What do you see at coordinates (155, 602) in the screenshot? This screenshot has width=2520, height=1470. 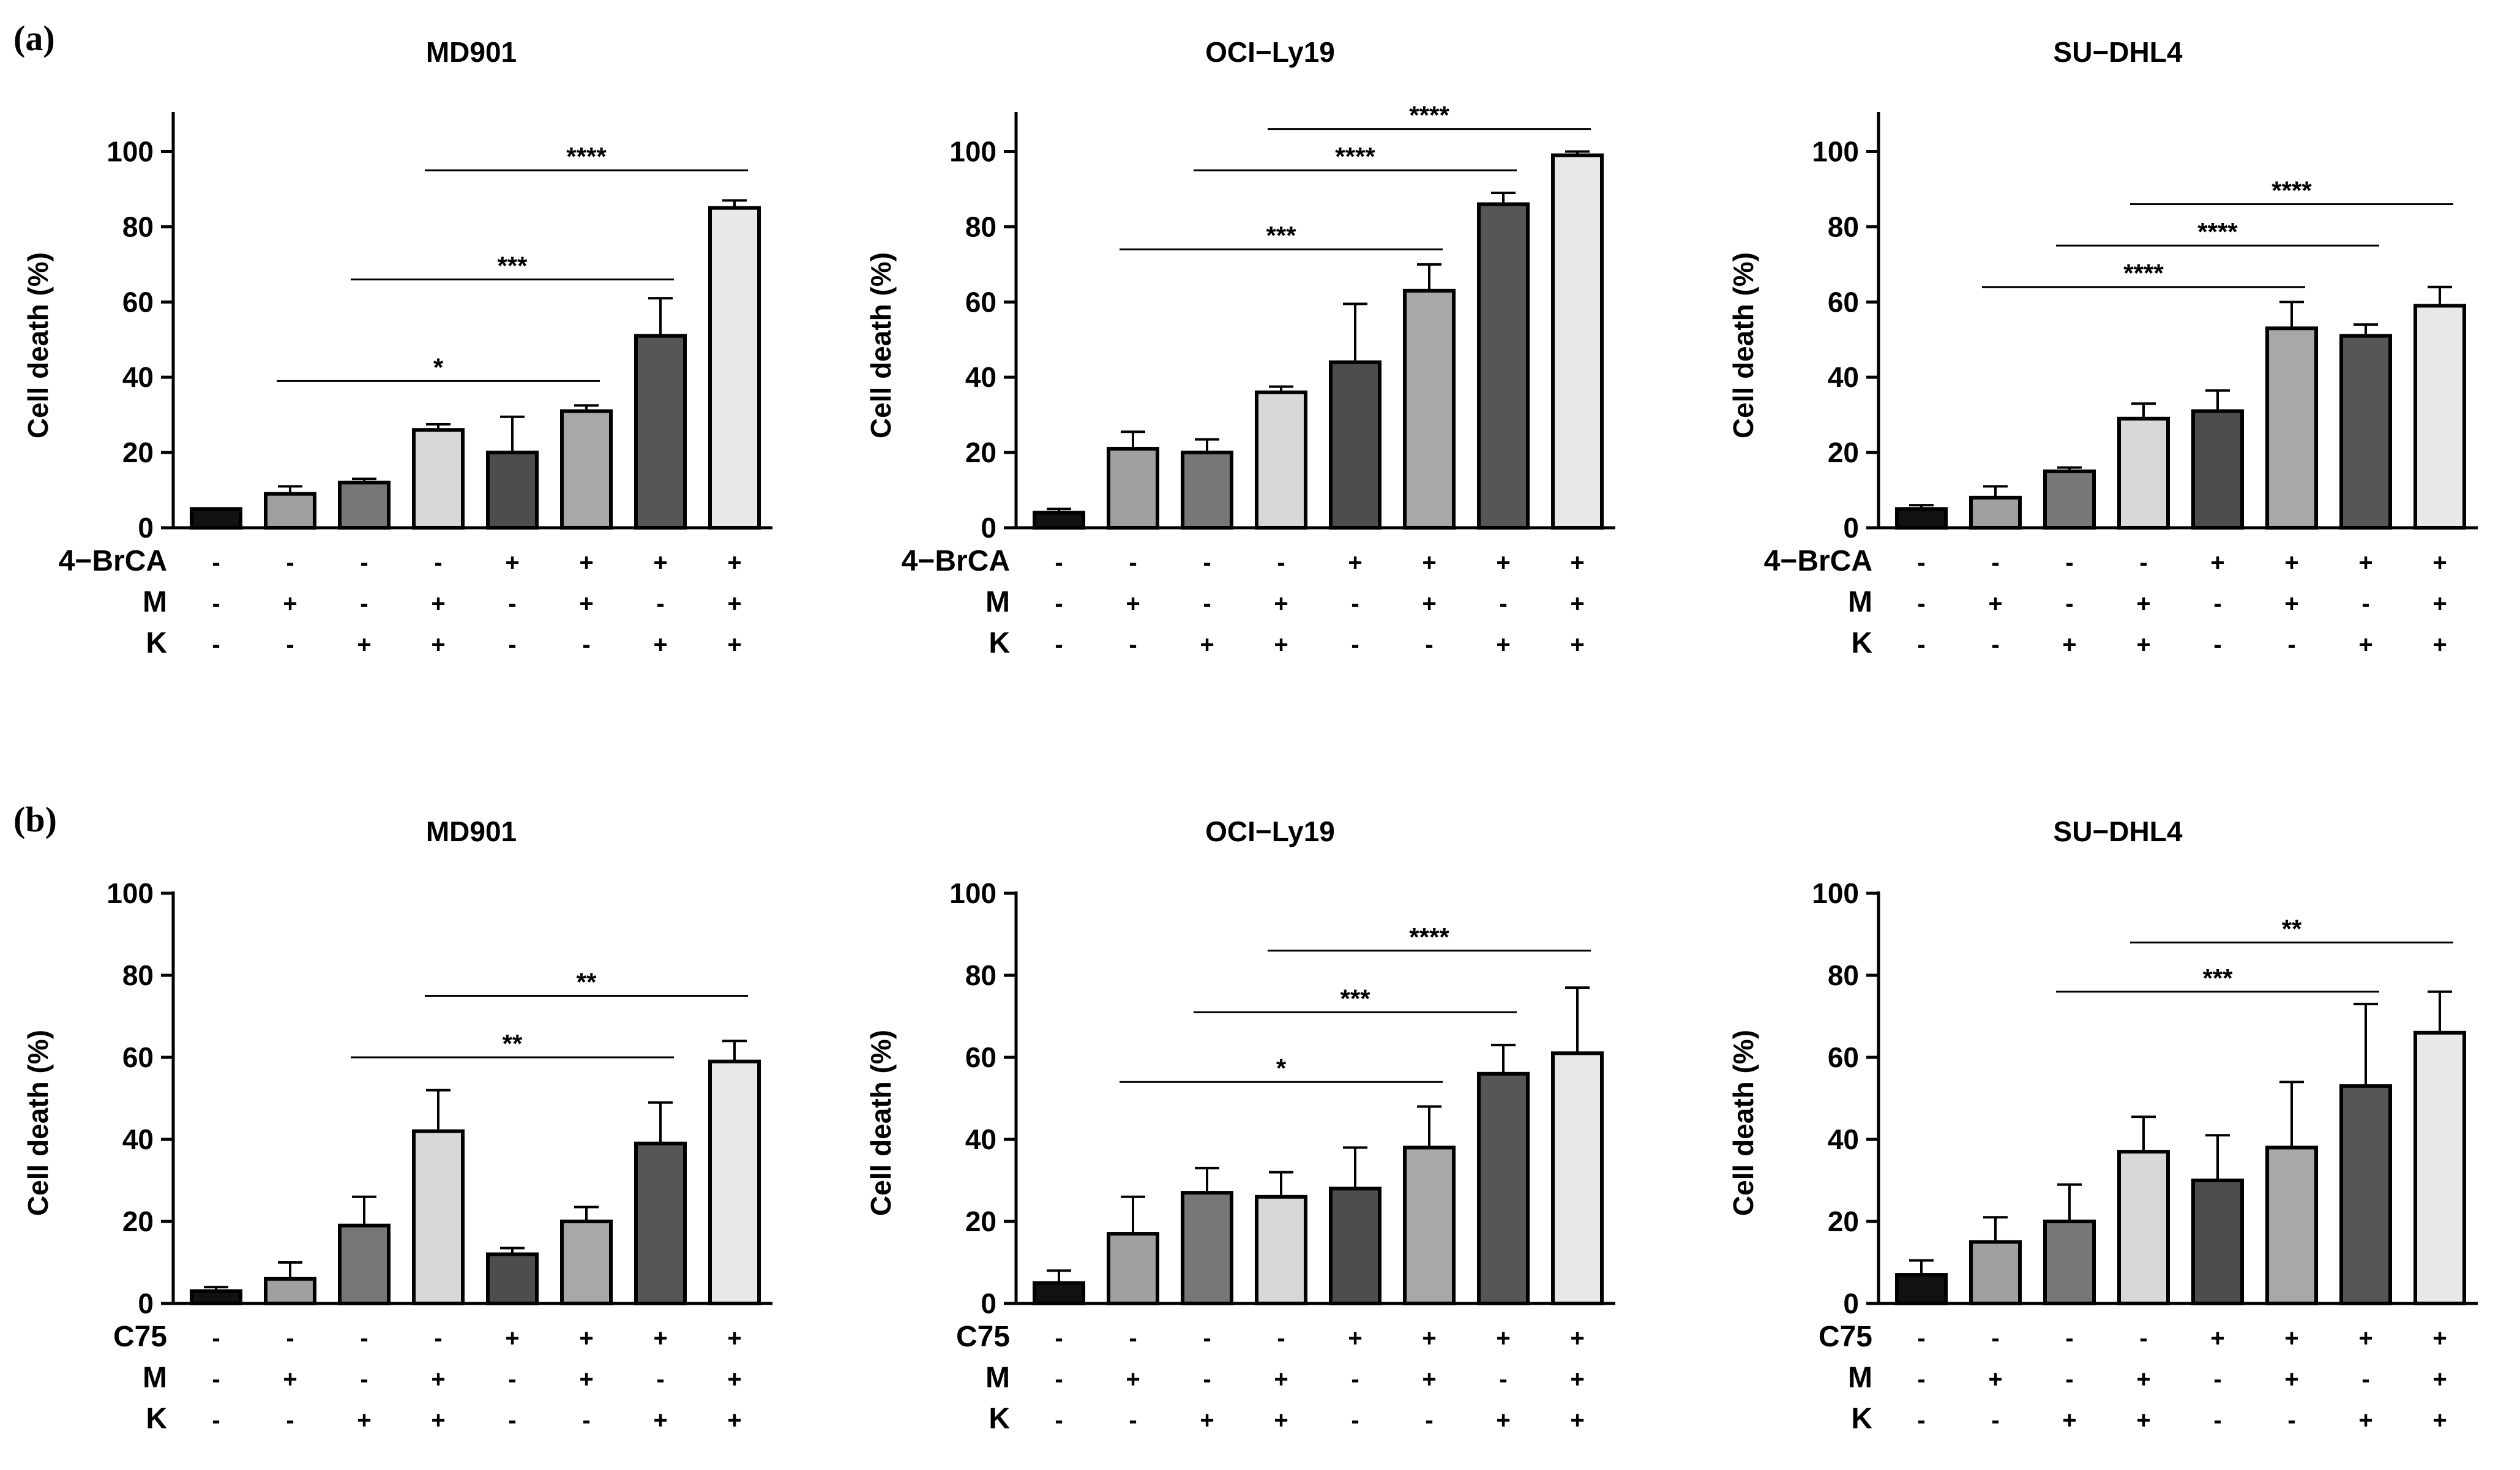 I see `treatment-label: M` at bounding box center [155, 602].